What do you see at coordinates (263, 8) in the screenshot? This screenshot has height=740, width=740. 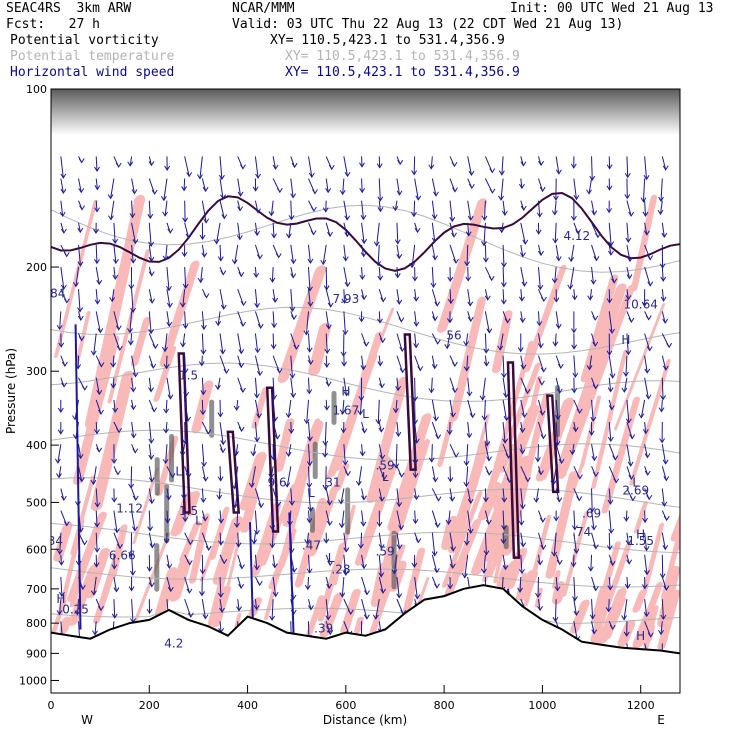 I see `org-label: NCAR/MMM` at bounding box center [263, 8].